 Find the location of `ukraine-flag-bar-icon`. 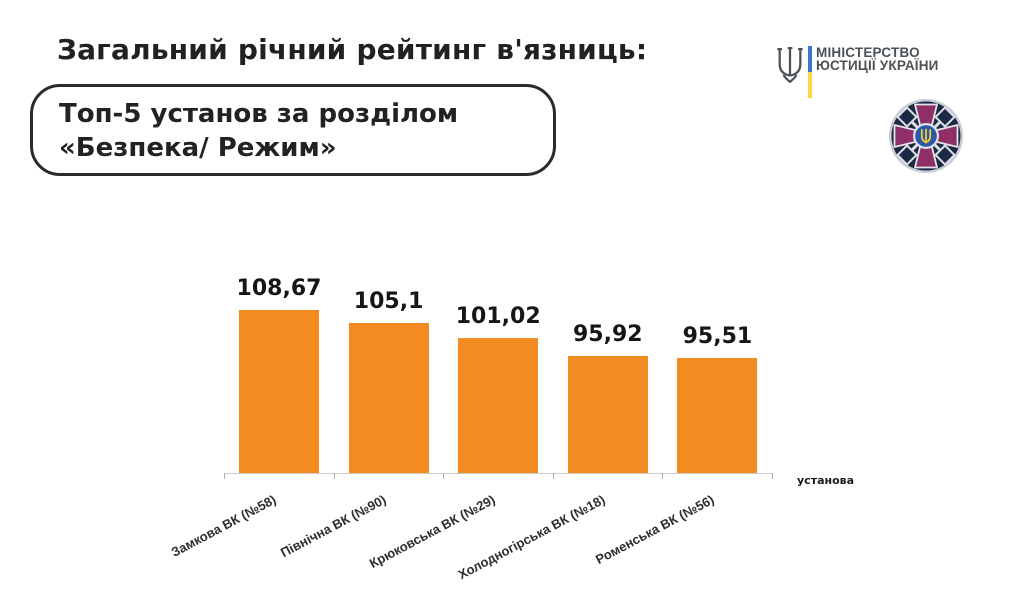

ukraine-flag-bar-icon is located at coordinates (810, 72).